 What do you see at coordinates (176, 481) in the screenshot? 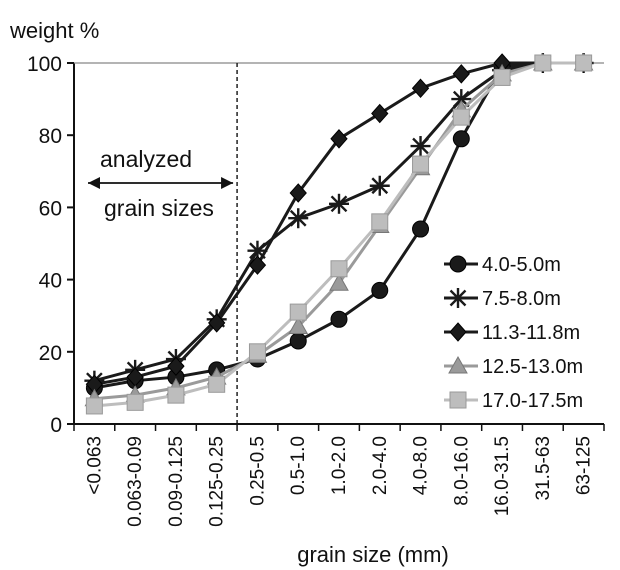
I see `x-tick-label-2: 0.09-0.125` at bounding box center [176, 481].